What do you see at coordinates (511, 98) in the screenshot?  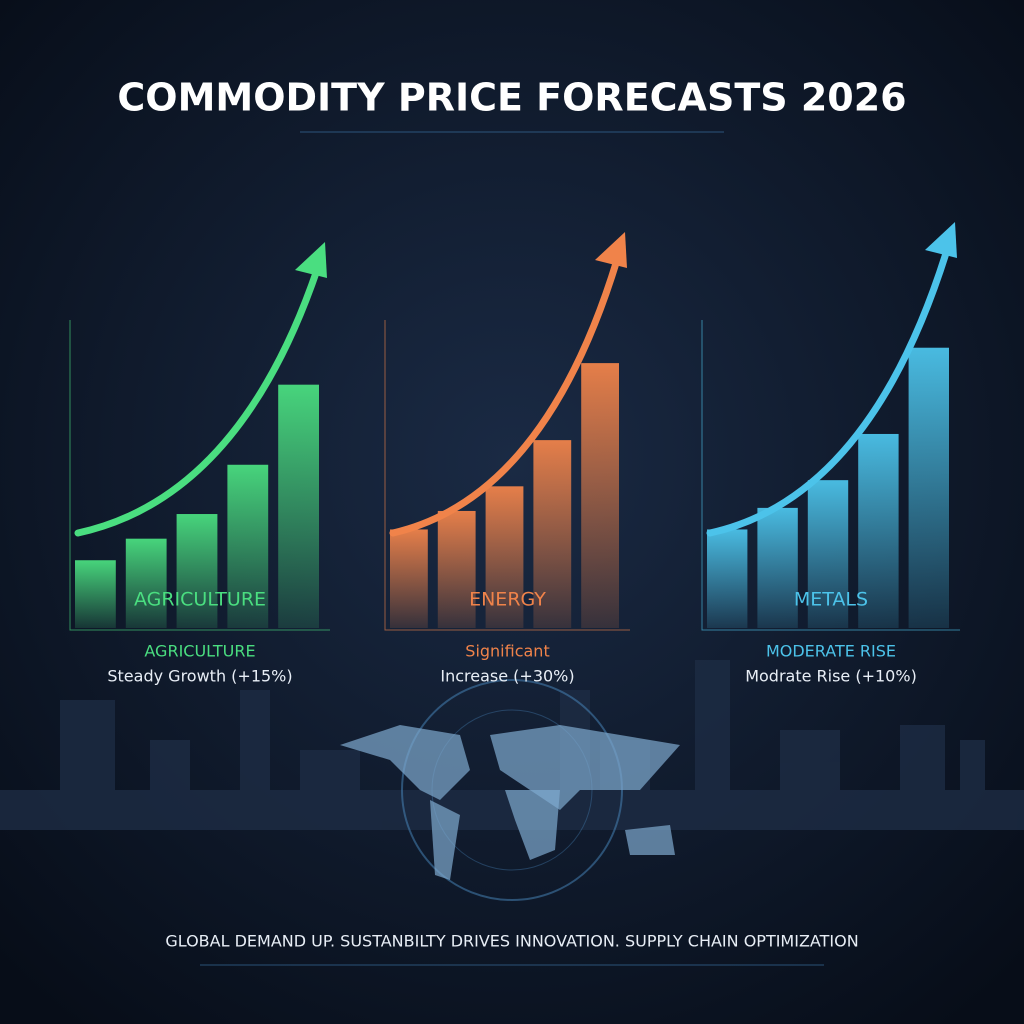 I see `title: COMMODITY PRICE FORECASTS 2026` at bounding box center [511, 98].